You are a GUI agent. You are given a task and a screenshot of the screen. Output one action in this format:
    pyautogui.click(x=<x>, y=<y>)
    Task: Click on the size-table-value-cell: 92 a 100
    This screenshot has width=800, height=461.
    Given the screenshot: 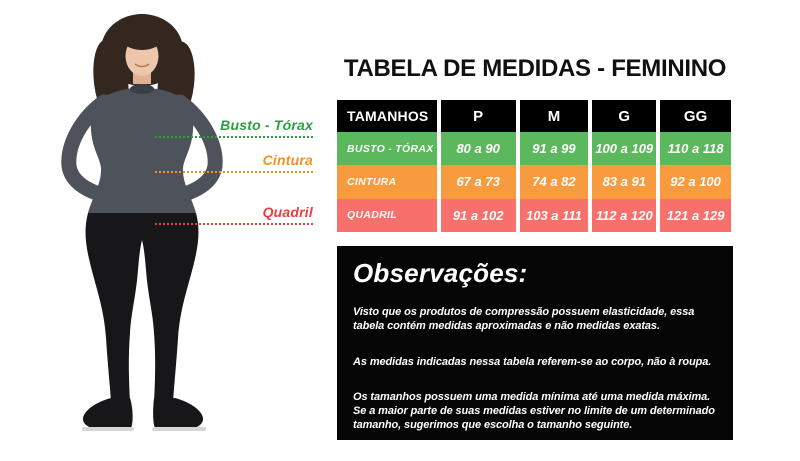 What is the action you would take?
    pyautogui.click(x=695, y=182)
    